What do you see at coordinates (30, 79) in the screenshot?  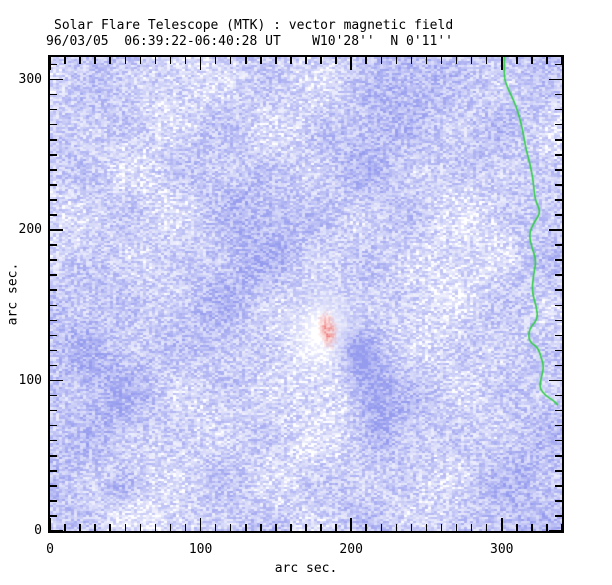 I see `y-tick-label: 300` at bounding box center [30, 79].